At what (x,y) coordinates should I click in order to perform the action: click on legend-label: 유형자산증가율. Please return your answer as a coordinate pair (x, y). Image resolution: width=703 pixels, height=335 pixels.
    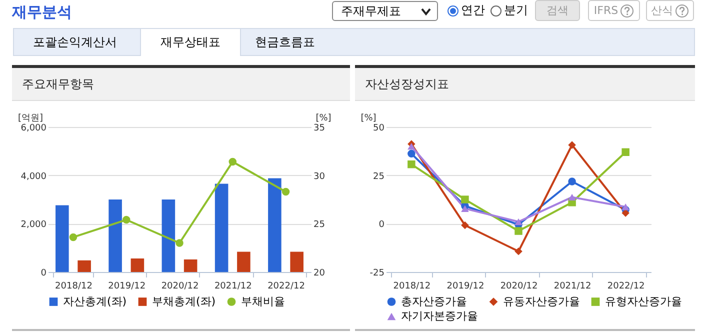
    Looking at the image, I should click on (643, 301).